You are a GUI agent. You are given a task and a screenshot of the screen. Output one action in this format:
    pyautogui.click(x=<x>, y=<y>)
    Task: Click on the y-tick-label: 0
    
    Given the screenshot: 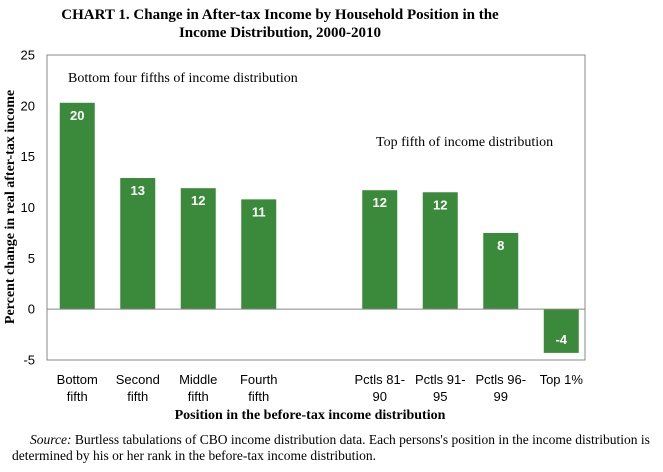 What is the action you would take?
    pyautogui.click(x=31, y=309)
    